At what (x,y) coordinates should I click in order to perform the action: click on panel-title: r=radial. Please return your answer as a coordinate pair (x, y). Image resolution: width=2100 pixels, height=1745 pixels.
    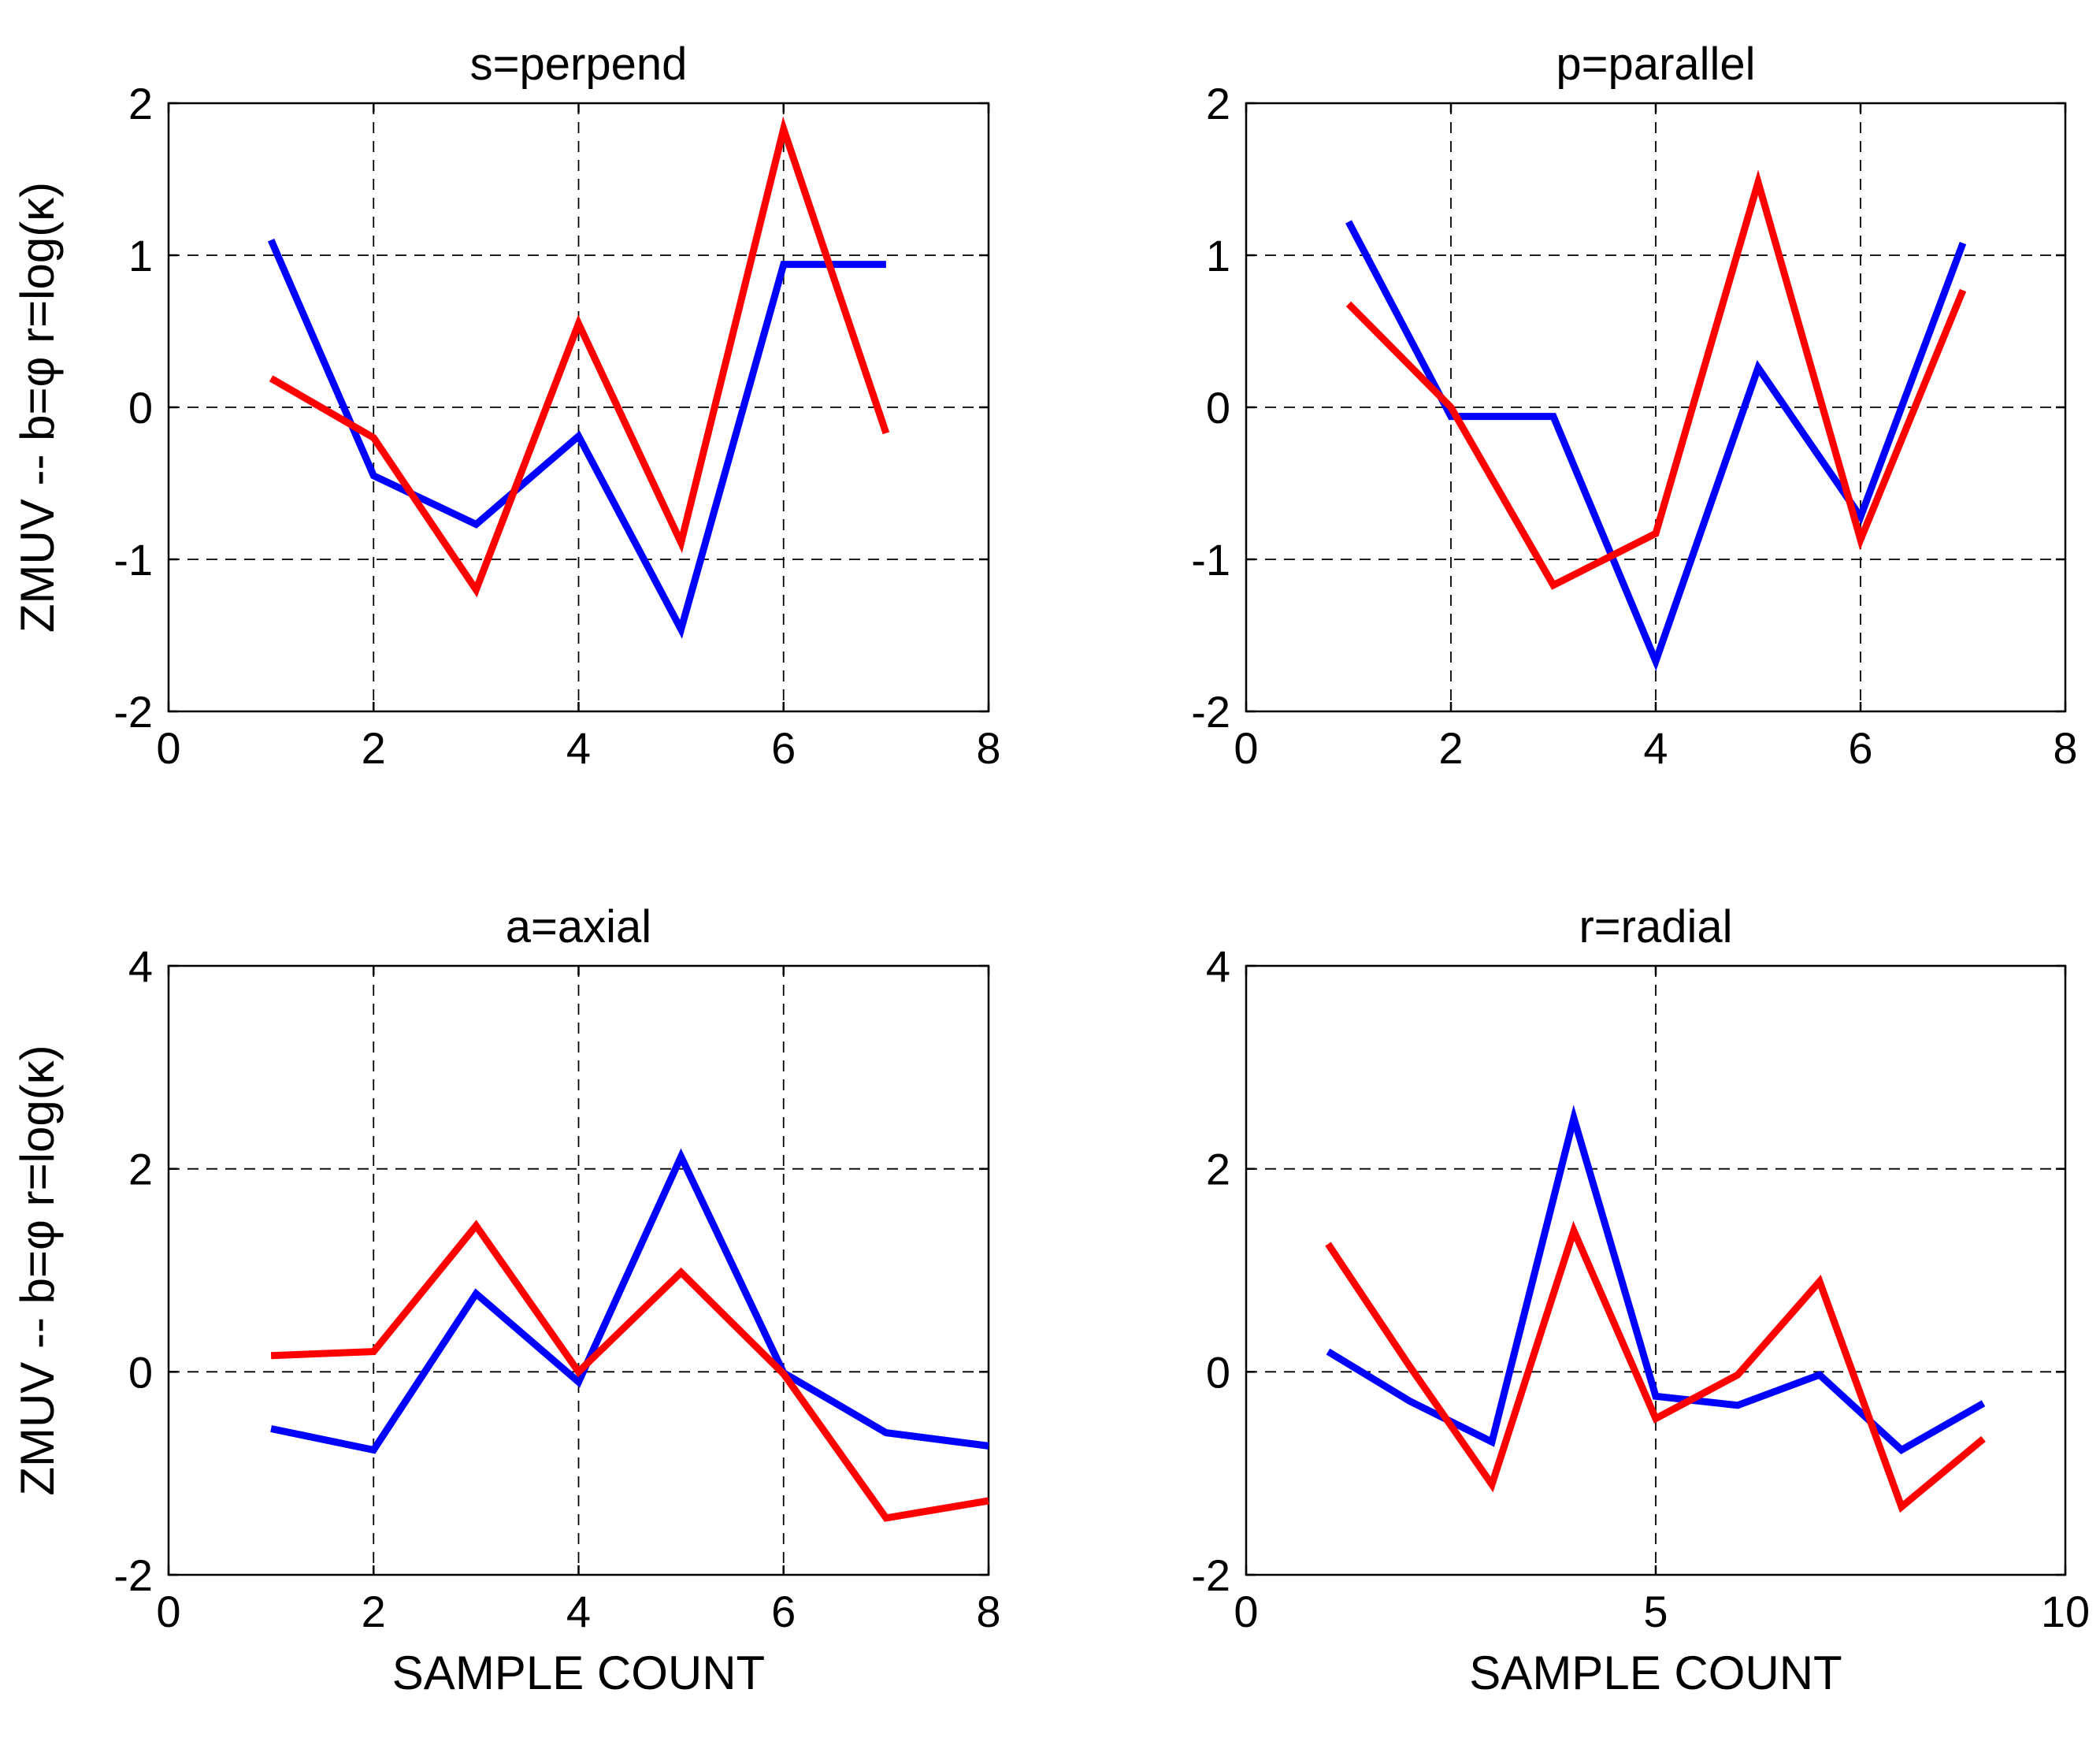
    Looking at the image, I should click on (1655, 926).